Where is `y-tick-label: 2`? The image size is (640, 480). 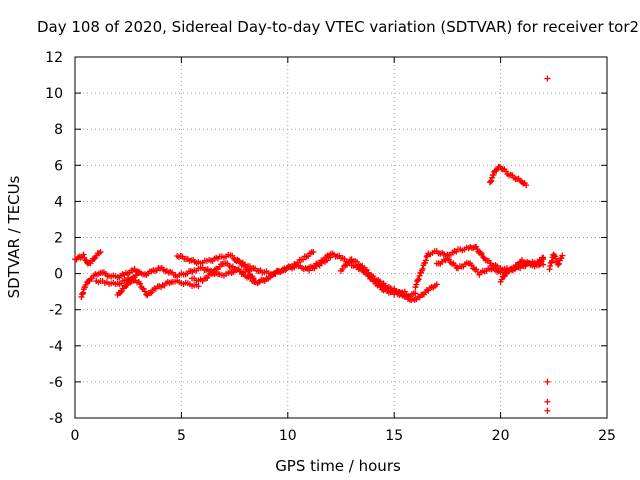 y-tick-label: 2 is located at coordinates (58, 239).